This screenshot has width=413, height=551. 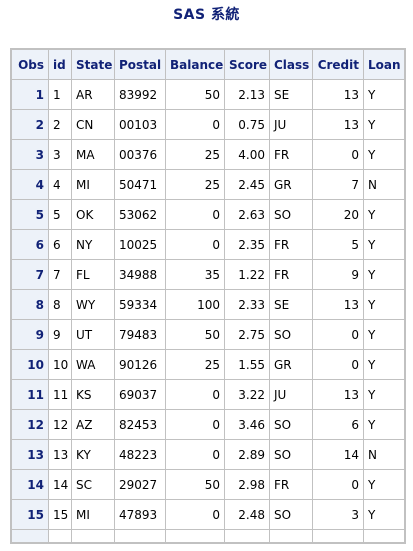 What do you see at coordinates (30, 304) in the screenshot?
I see `cell-obs: 8` at bounding box center [30, 304].